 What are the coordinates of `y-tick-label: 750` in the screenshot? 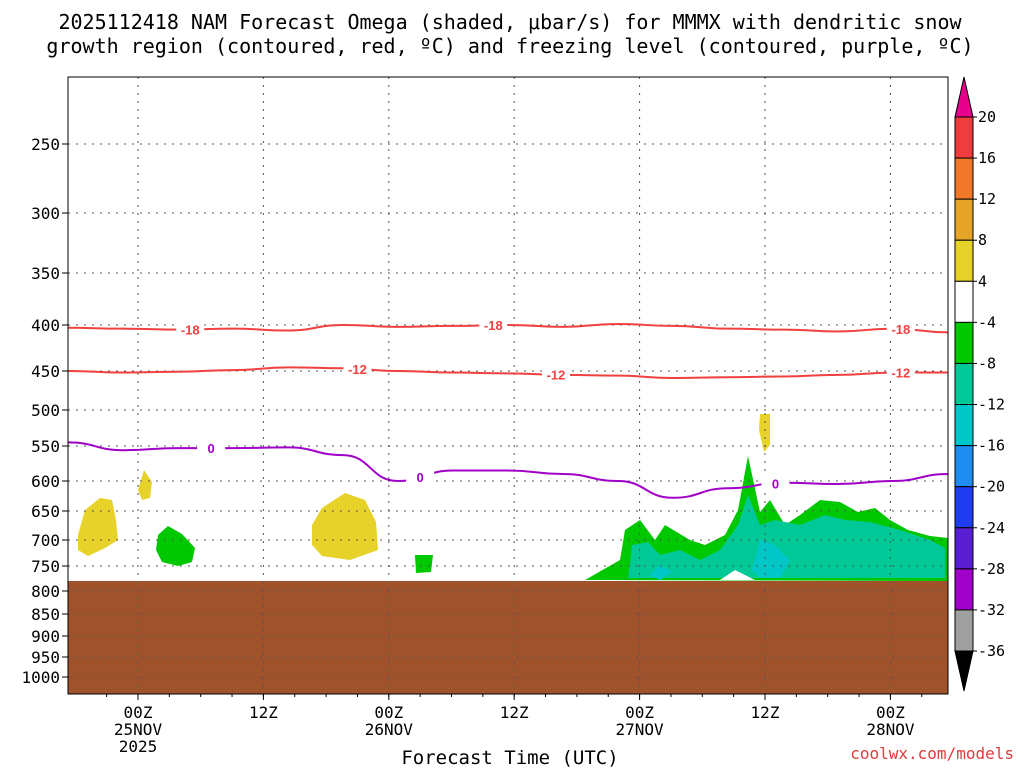 It's located at (45, 566).